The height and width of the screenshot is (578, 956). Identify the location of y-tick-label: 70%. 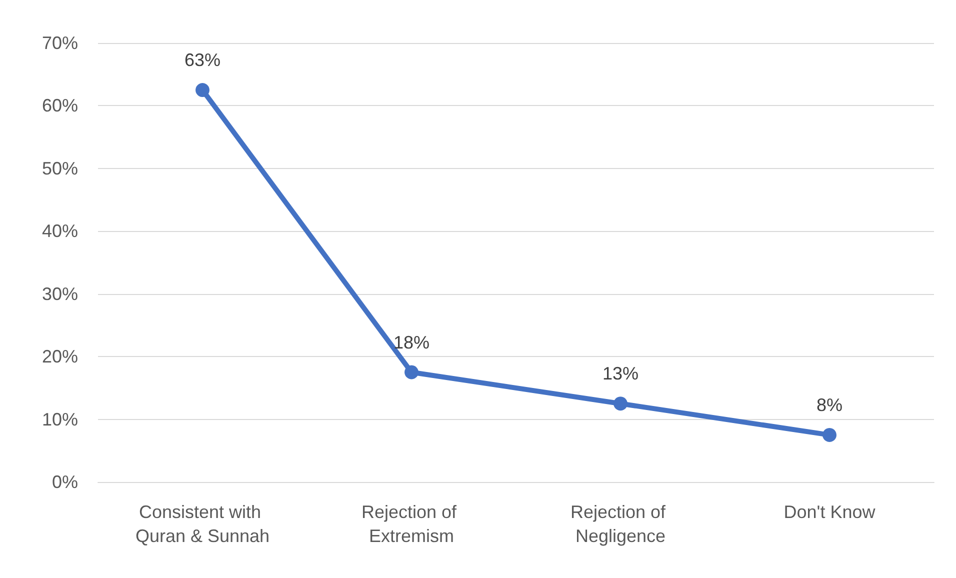
(60, 43).